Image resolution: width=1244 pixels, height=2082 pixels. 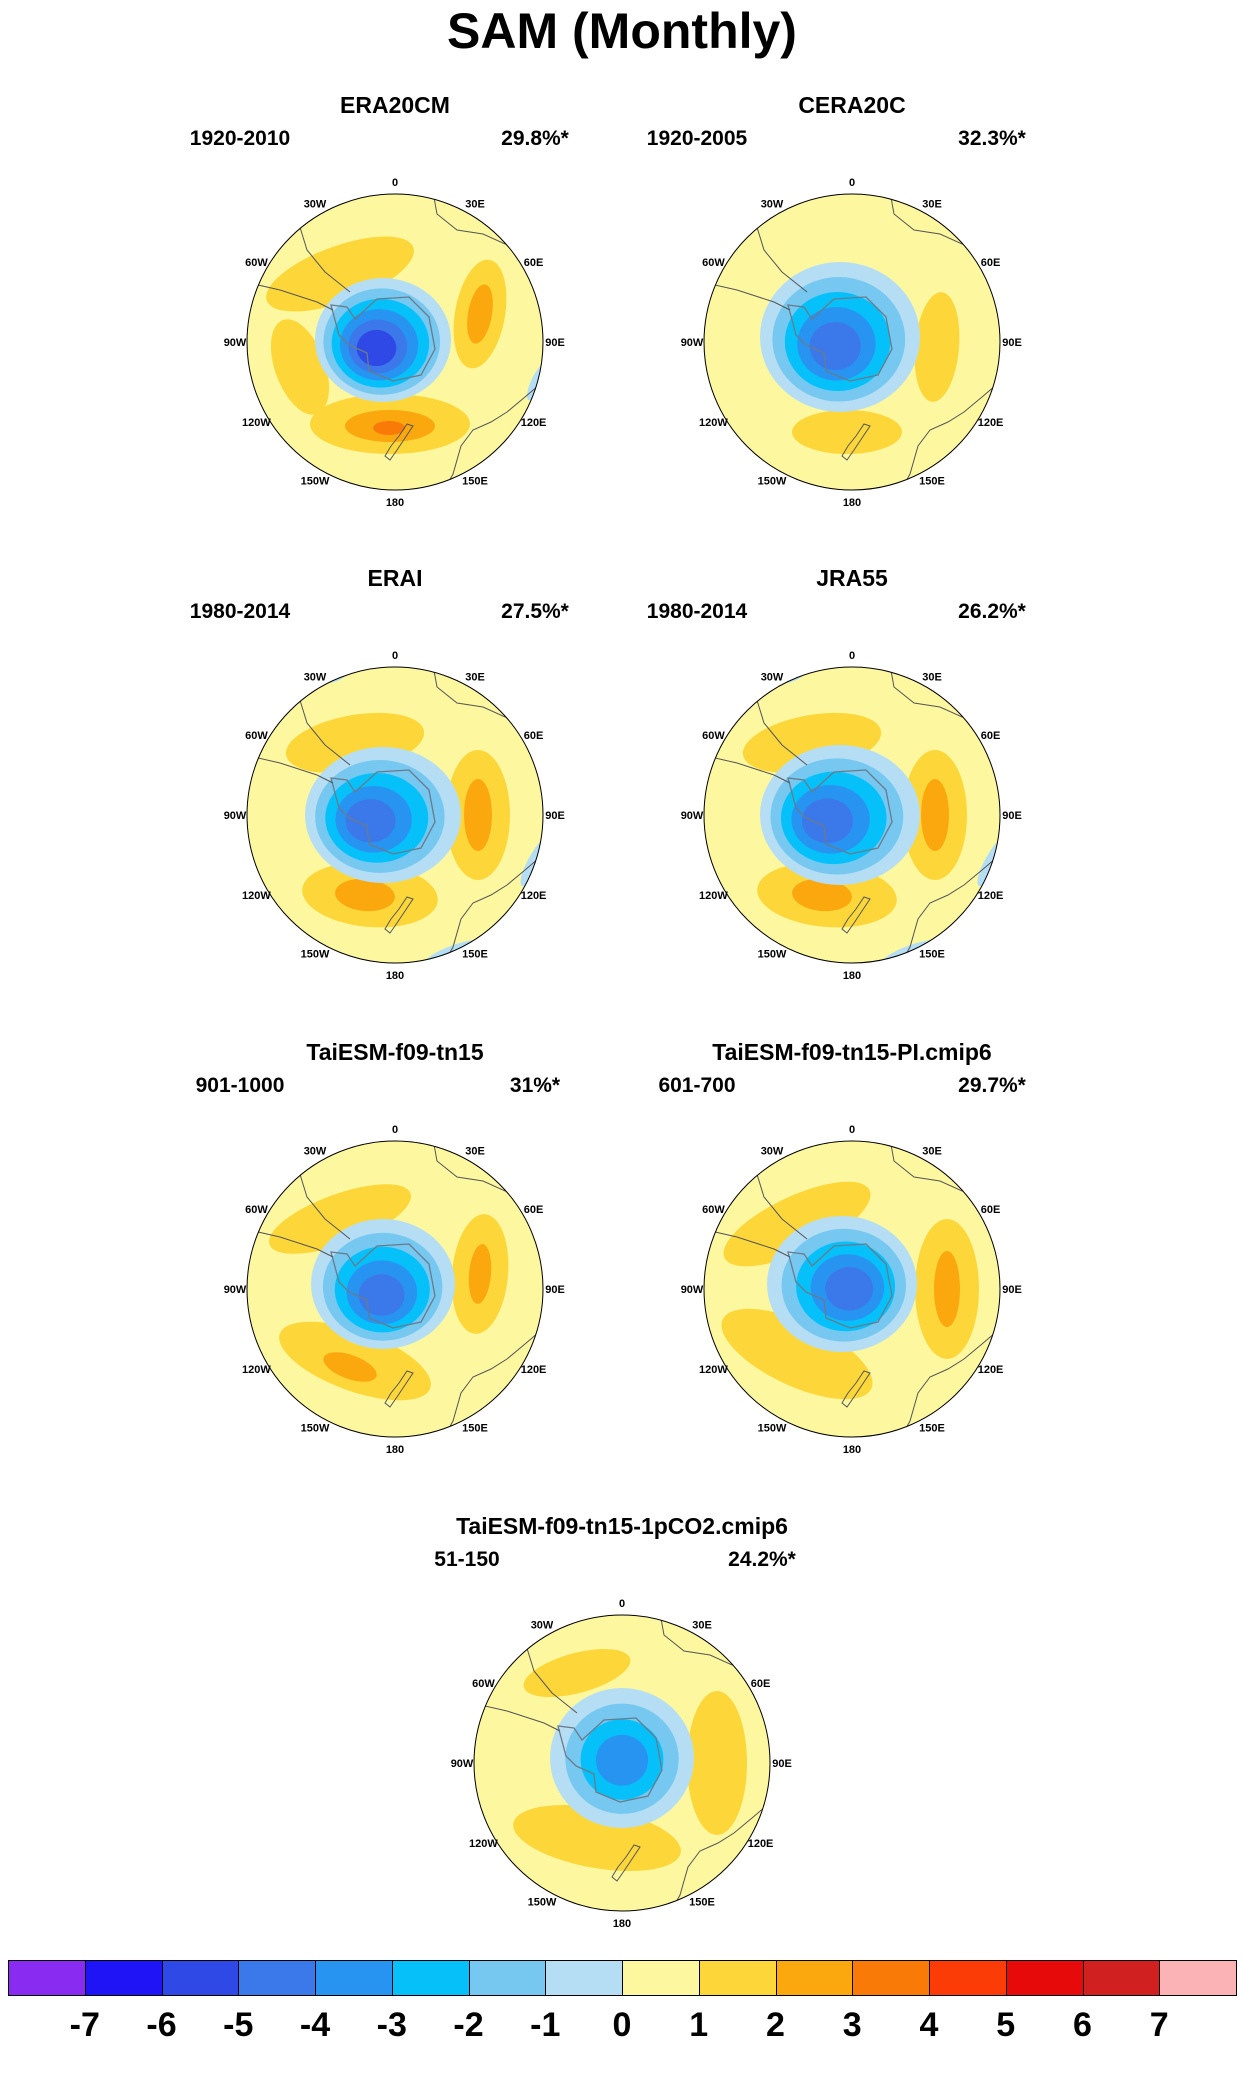 I want to click on colorbar-label: -3, so click(x=391, y=2025).